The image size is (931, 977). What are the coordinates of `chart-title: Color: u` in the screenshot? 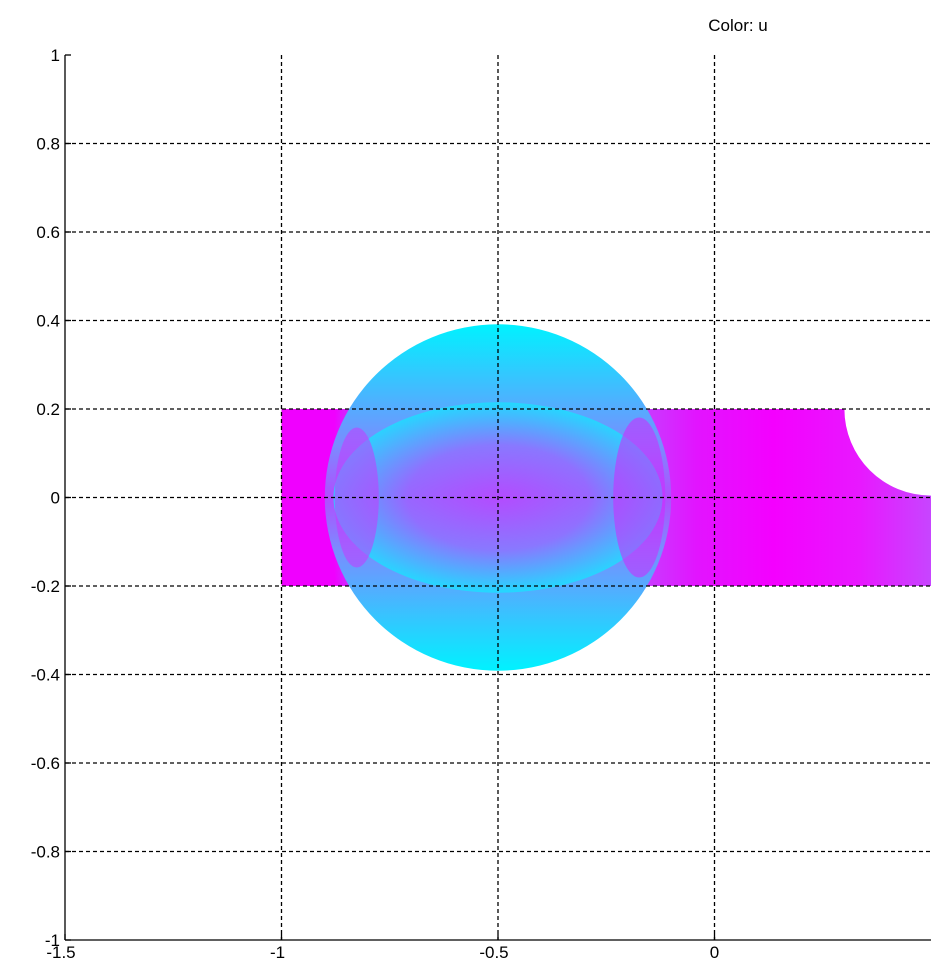 It's located at (738, 25).